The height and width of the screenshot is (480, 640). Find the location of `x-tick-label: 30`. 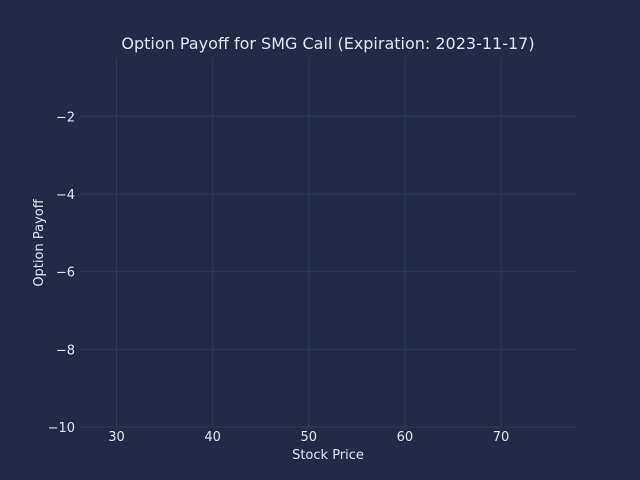

x-tick-label: 30 is located at coordinates (116, 437).